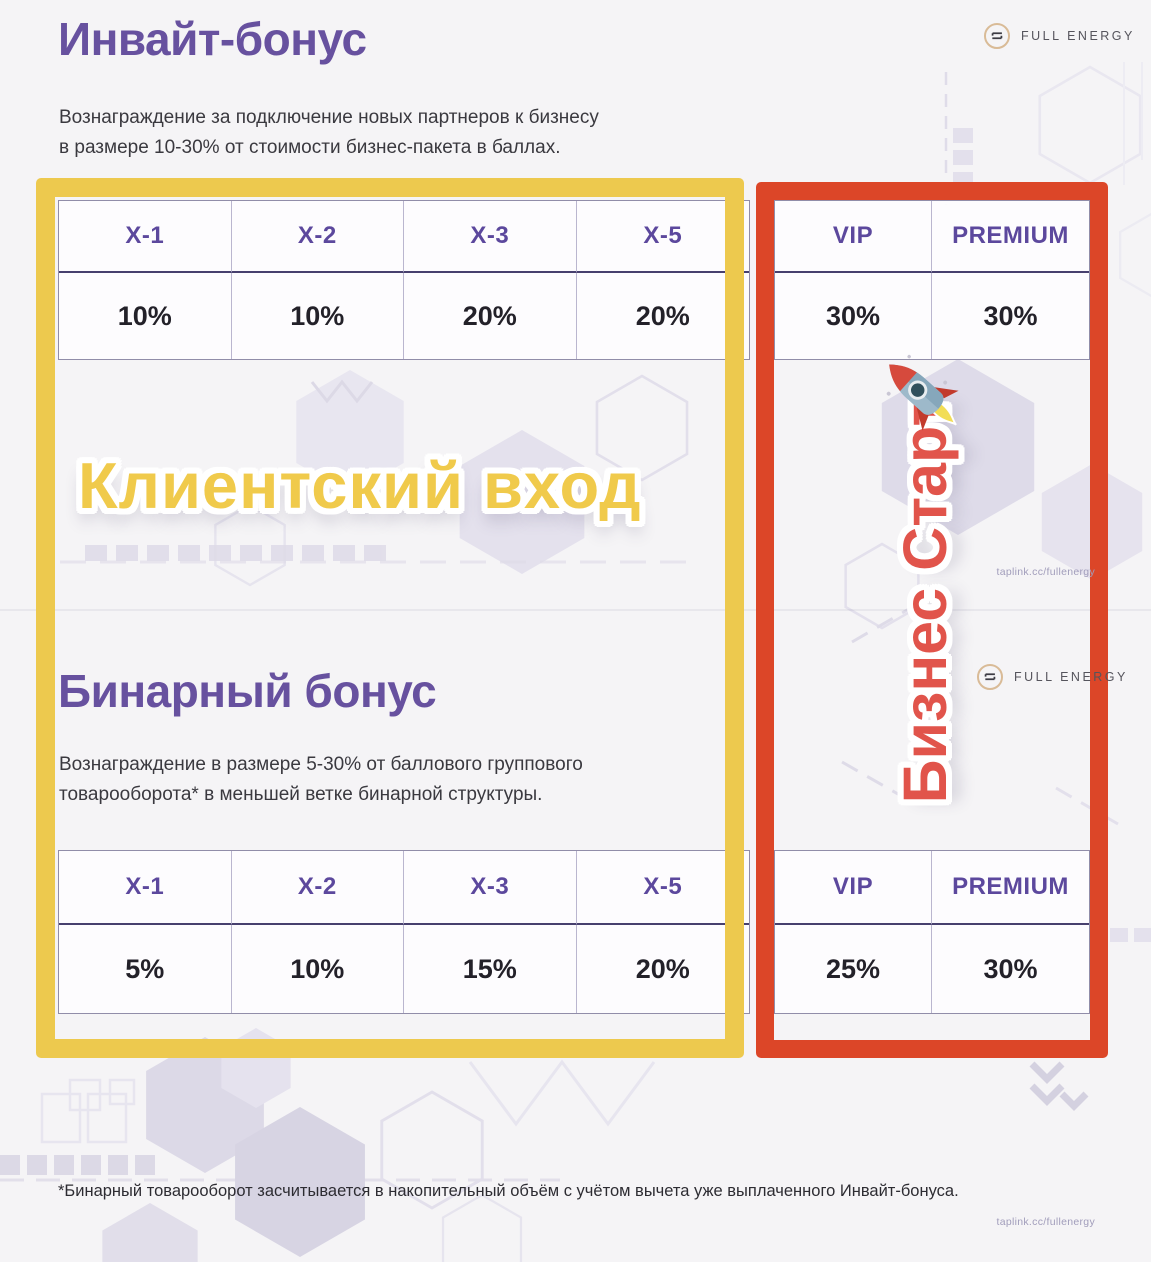 This screenshot has width=1151, height=1280. I want to click on binary-pack-table: X-1 X-2 X-3 X-5 5% 10% 15% 20%, so click(404, 932).